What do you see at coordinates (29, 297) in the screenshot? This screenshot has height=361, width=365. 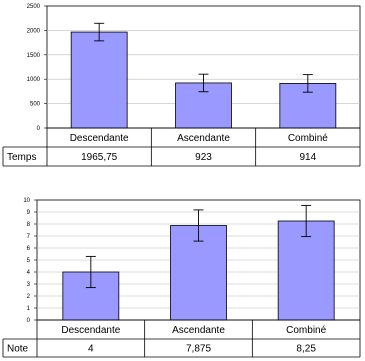 I see `y-tick-label: 2` at bounding box center [29, 297].